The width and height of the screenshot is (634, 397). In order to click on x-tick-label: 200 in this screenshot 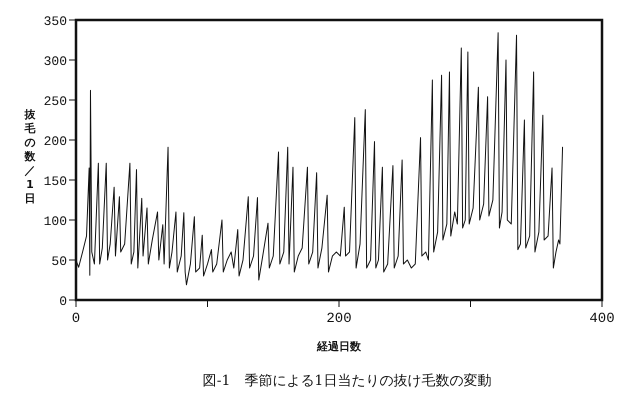, I will do `click(339, 319)`.